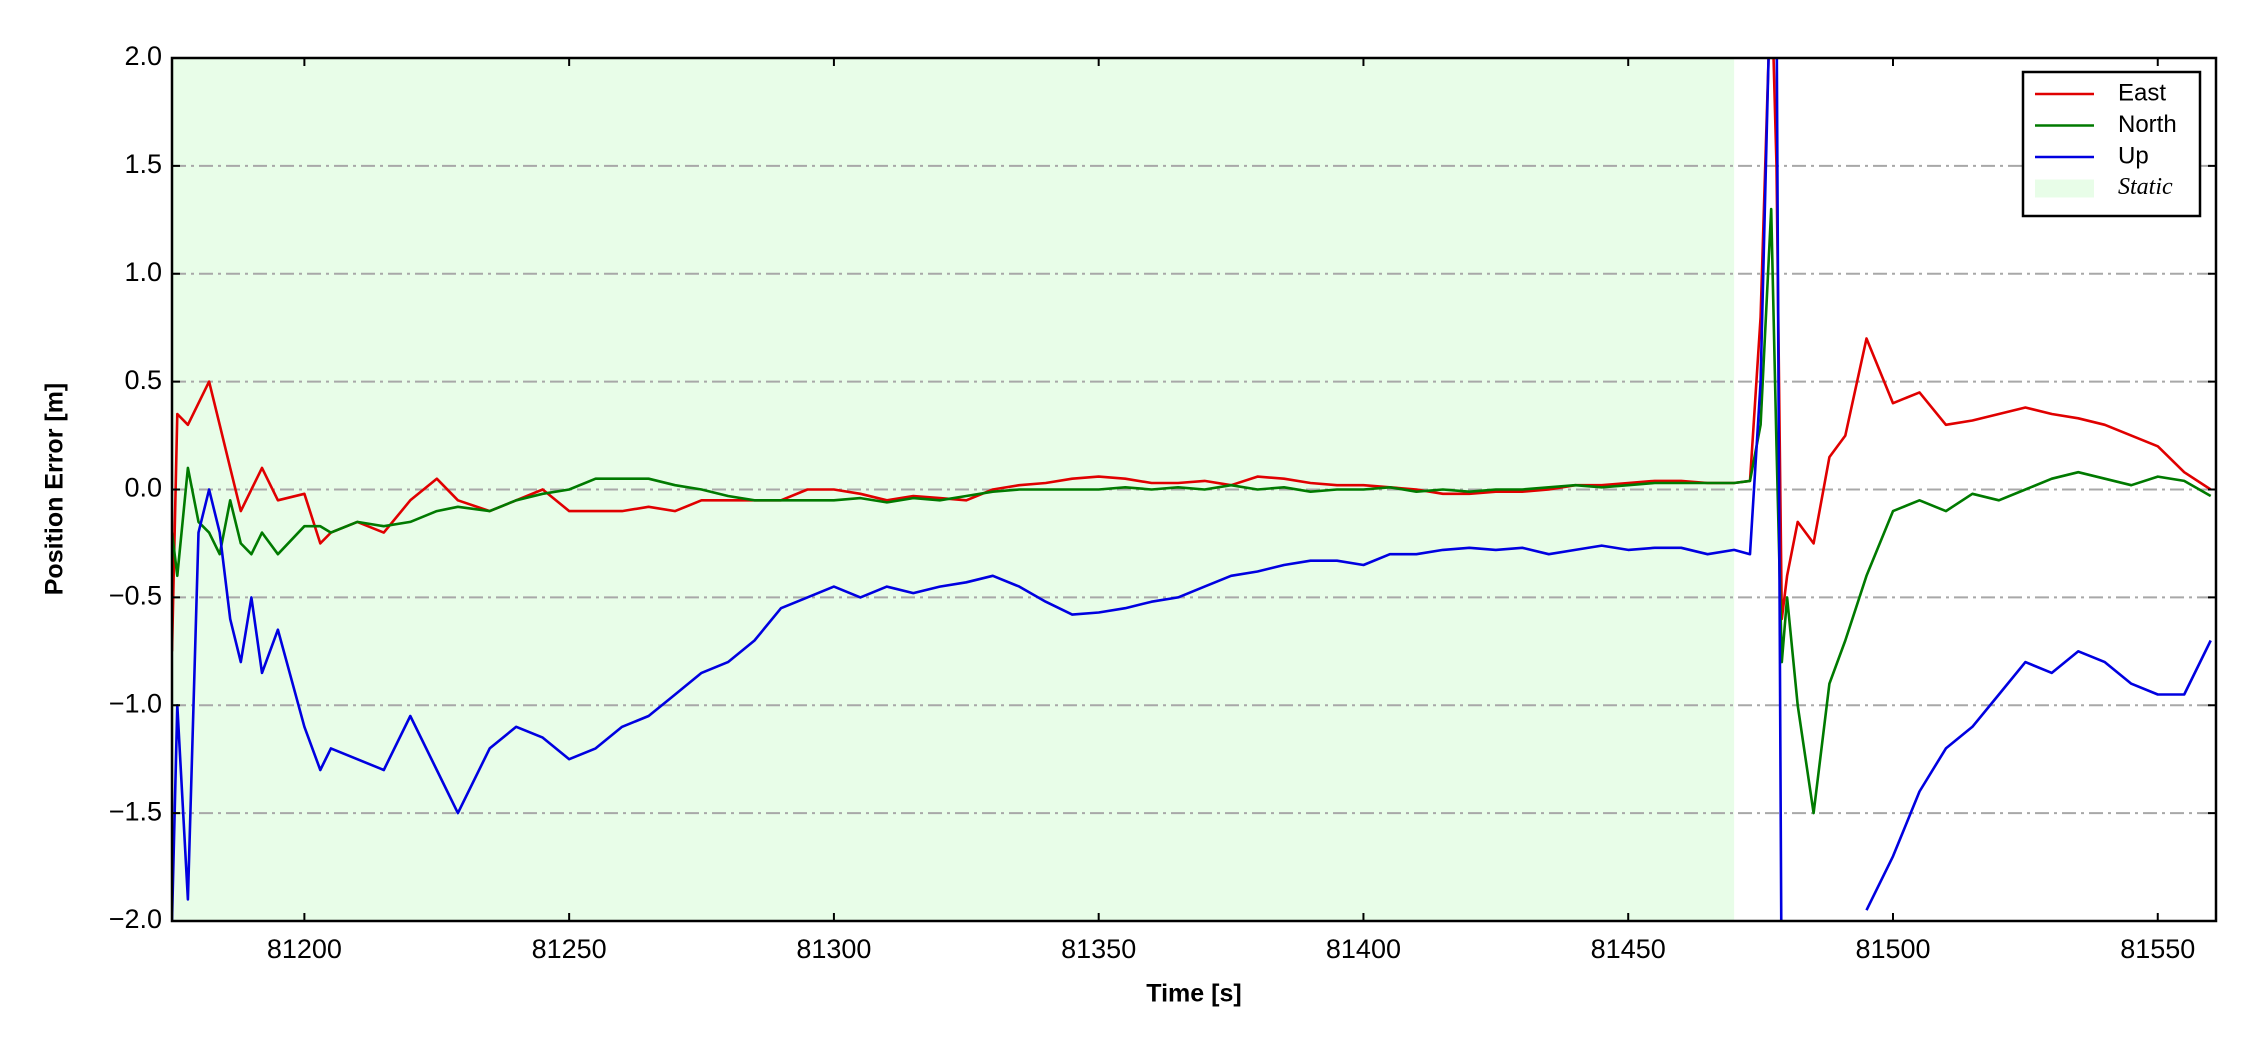  Describe the element at coordinates (2147, 124) in the screenshot. I see `legend-label: North` at that location.